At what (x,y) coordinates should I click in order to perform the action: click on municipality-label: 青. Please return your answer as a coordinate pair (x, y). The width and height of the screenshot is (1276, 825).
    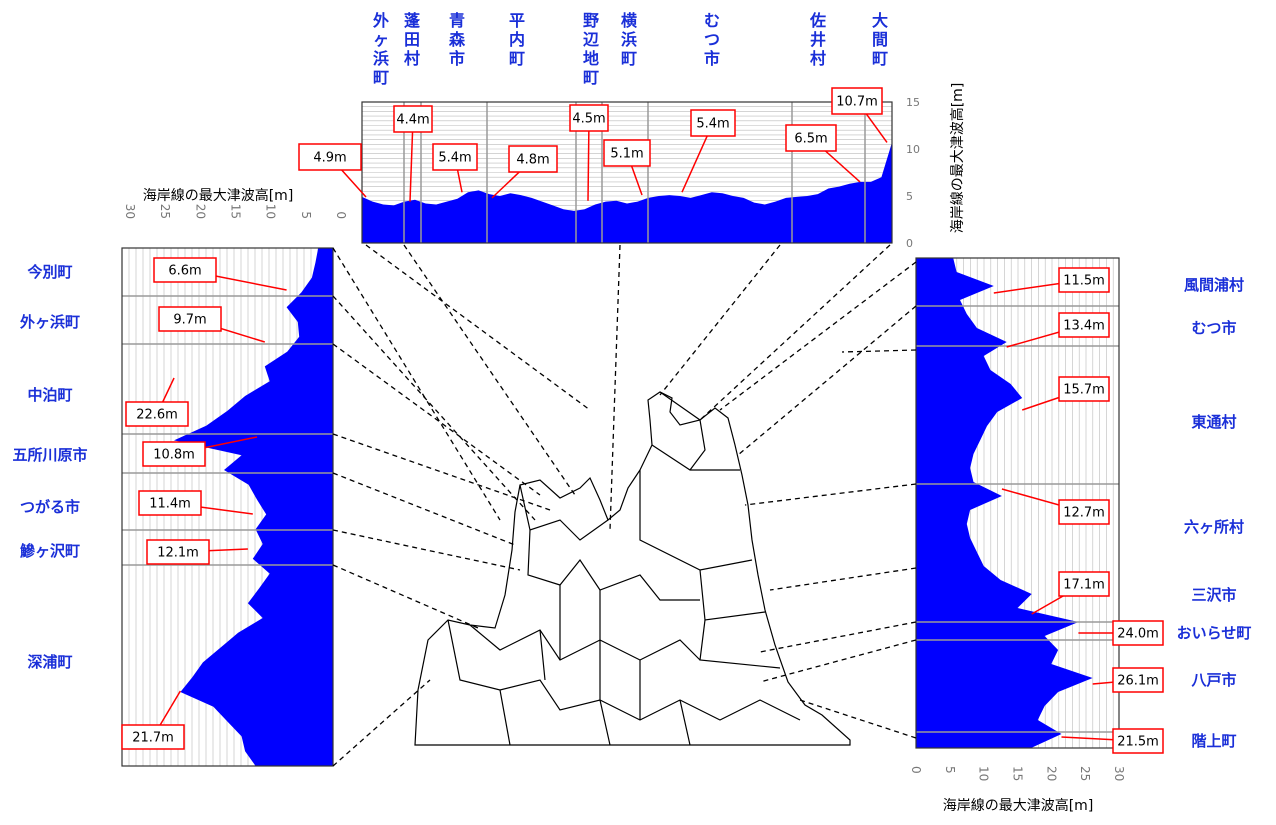
    Looking at the image, I should click on (457, 20).